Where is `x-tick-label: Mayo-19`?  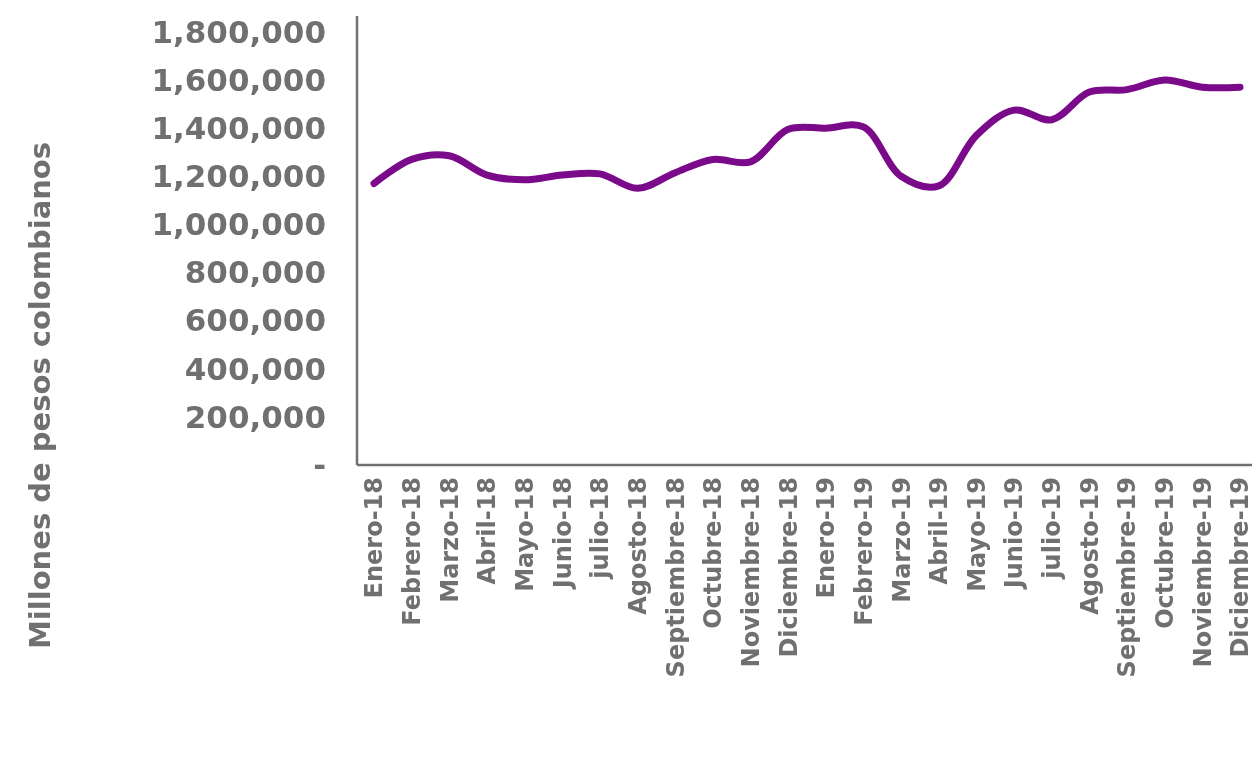 x-tick-label: Mayo-19 is located at coordinates (976, 534).